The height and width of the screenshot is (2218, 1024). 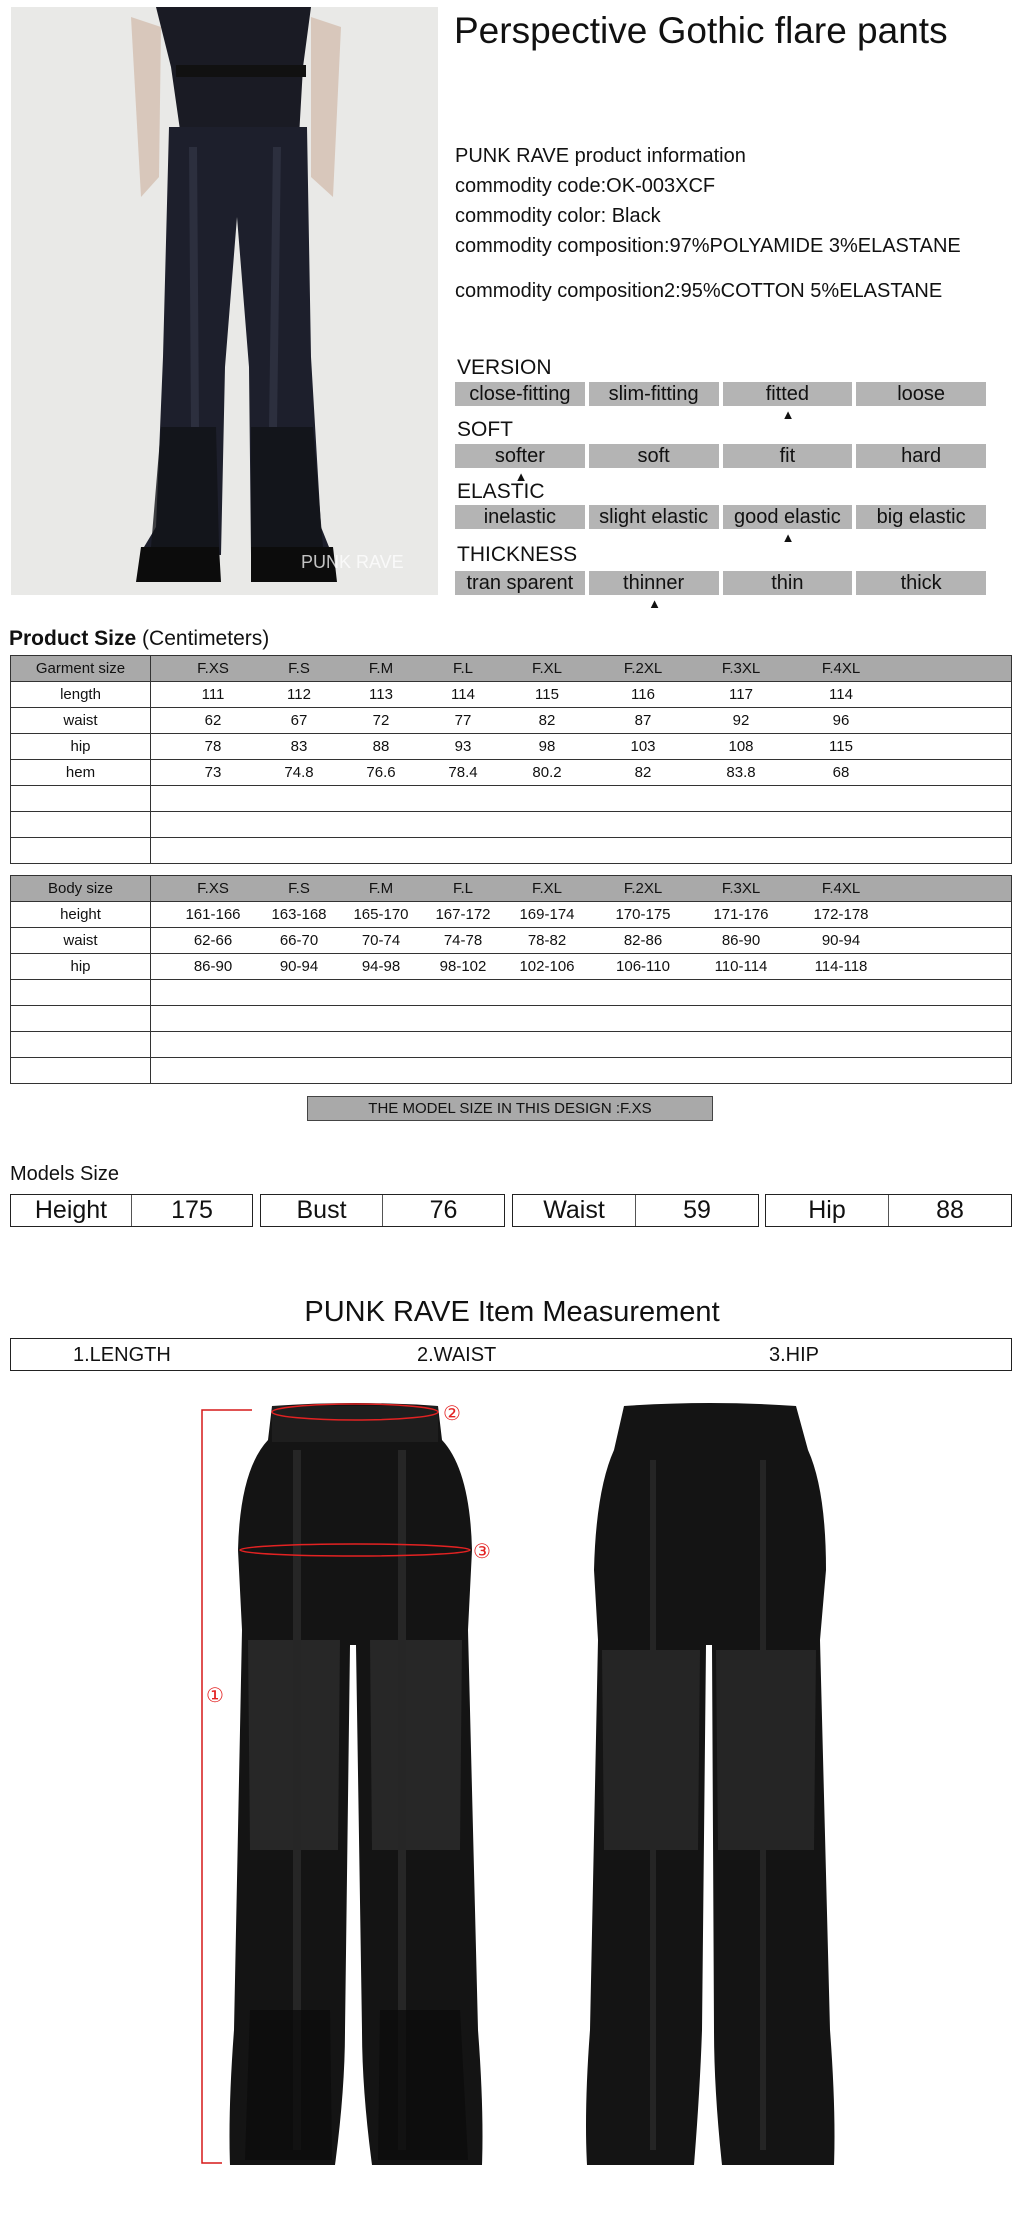 I want to click on model-measure-hip: Hip 88, so click(x=888, y=1210).